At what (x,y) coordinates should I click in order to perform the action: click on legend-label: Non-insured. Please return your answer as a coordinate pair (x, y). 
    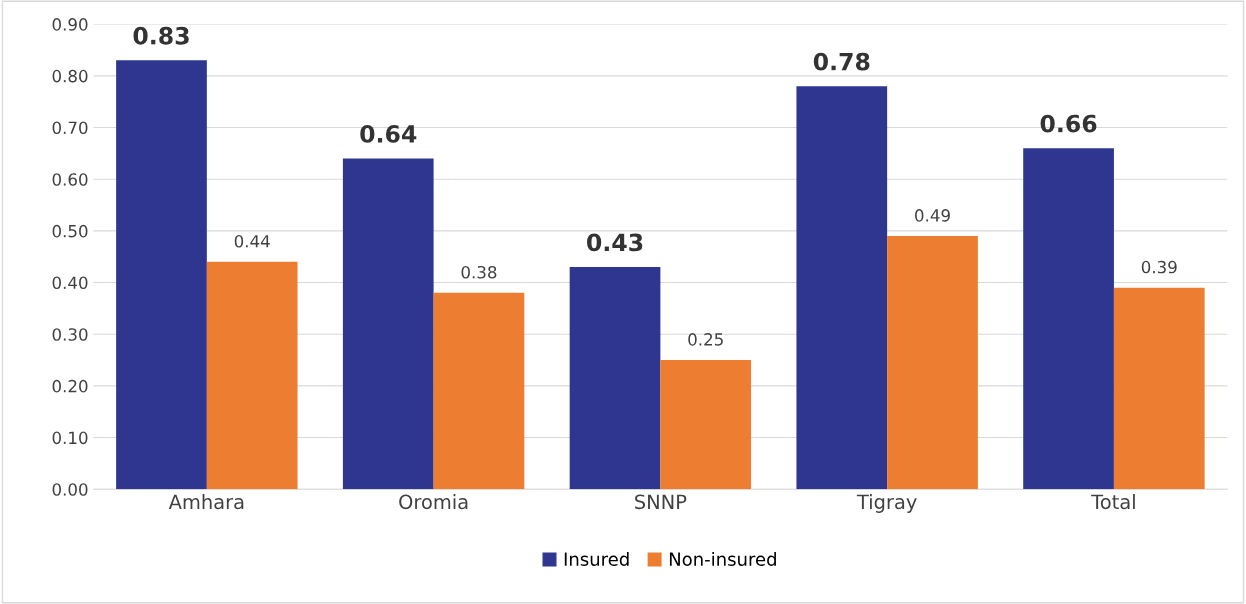
    Looking at the image, I should click on (722, 559).